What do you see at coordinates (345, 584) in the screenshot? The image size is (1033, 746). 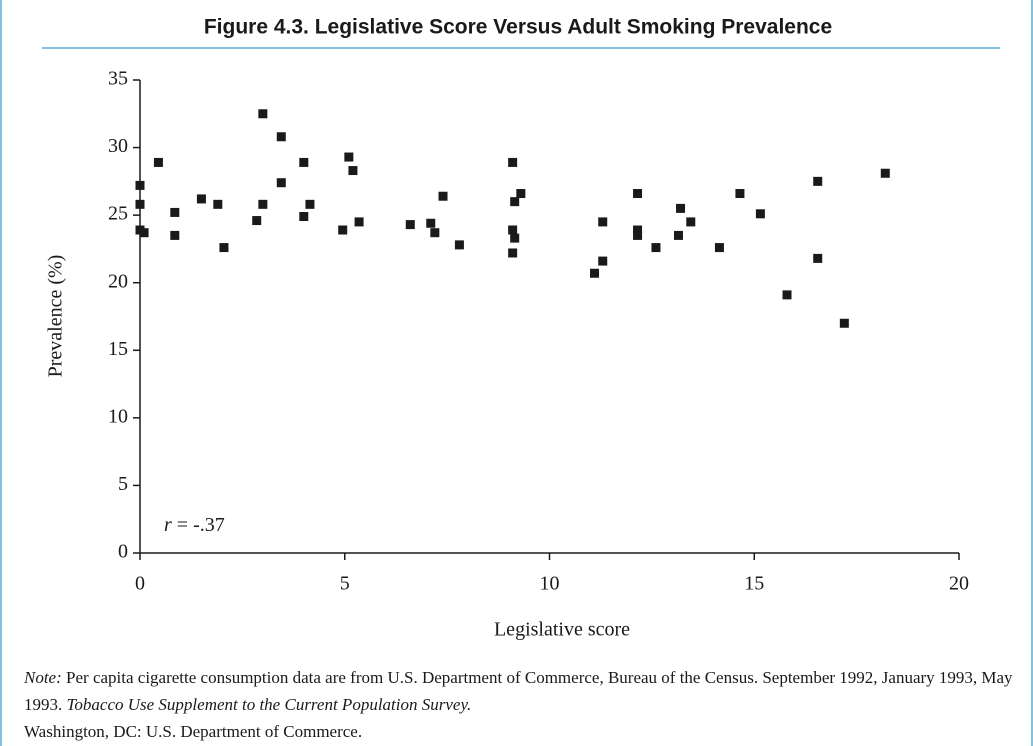 I see `x-tick-label: 5` at bounding box center [345, 584].